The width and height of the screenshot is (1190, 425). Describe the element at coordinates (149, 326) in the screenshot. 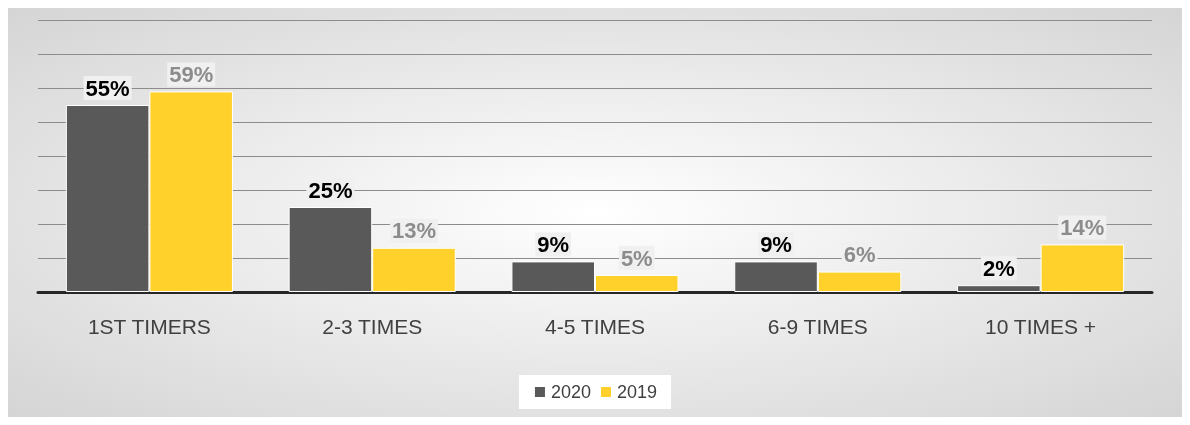

I see `x-tick-label: 1ST TIMERS` at that location.